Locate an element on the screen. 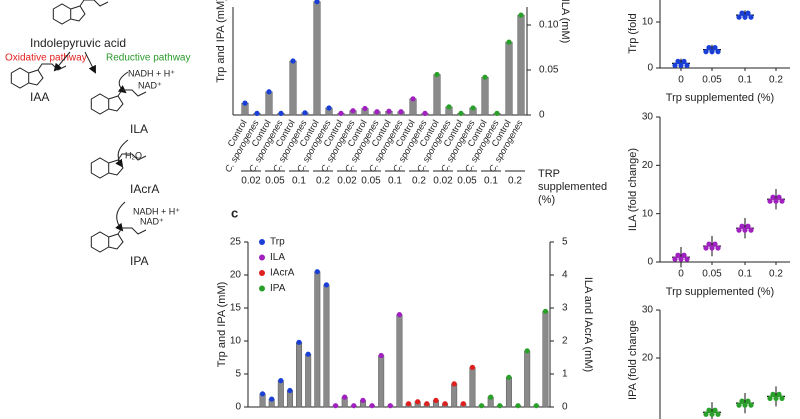 This screenshot has width=800, height=419. y2-tick-label: 0 is located at coordinates (565, 407).